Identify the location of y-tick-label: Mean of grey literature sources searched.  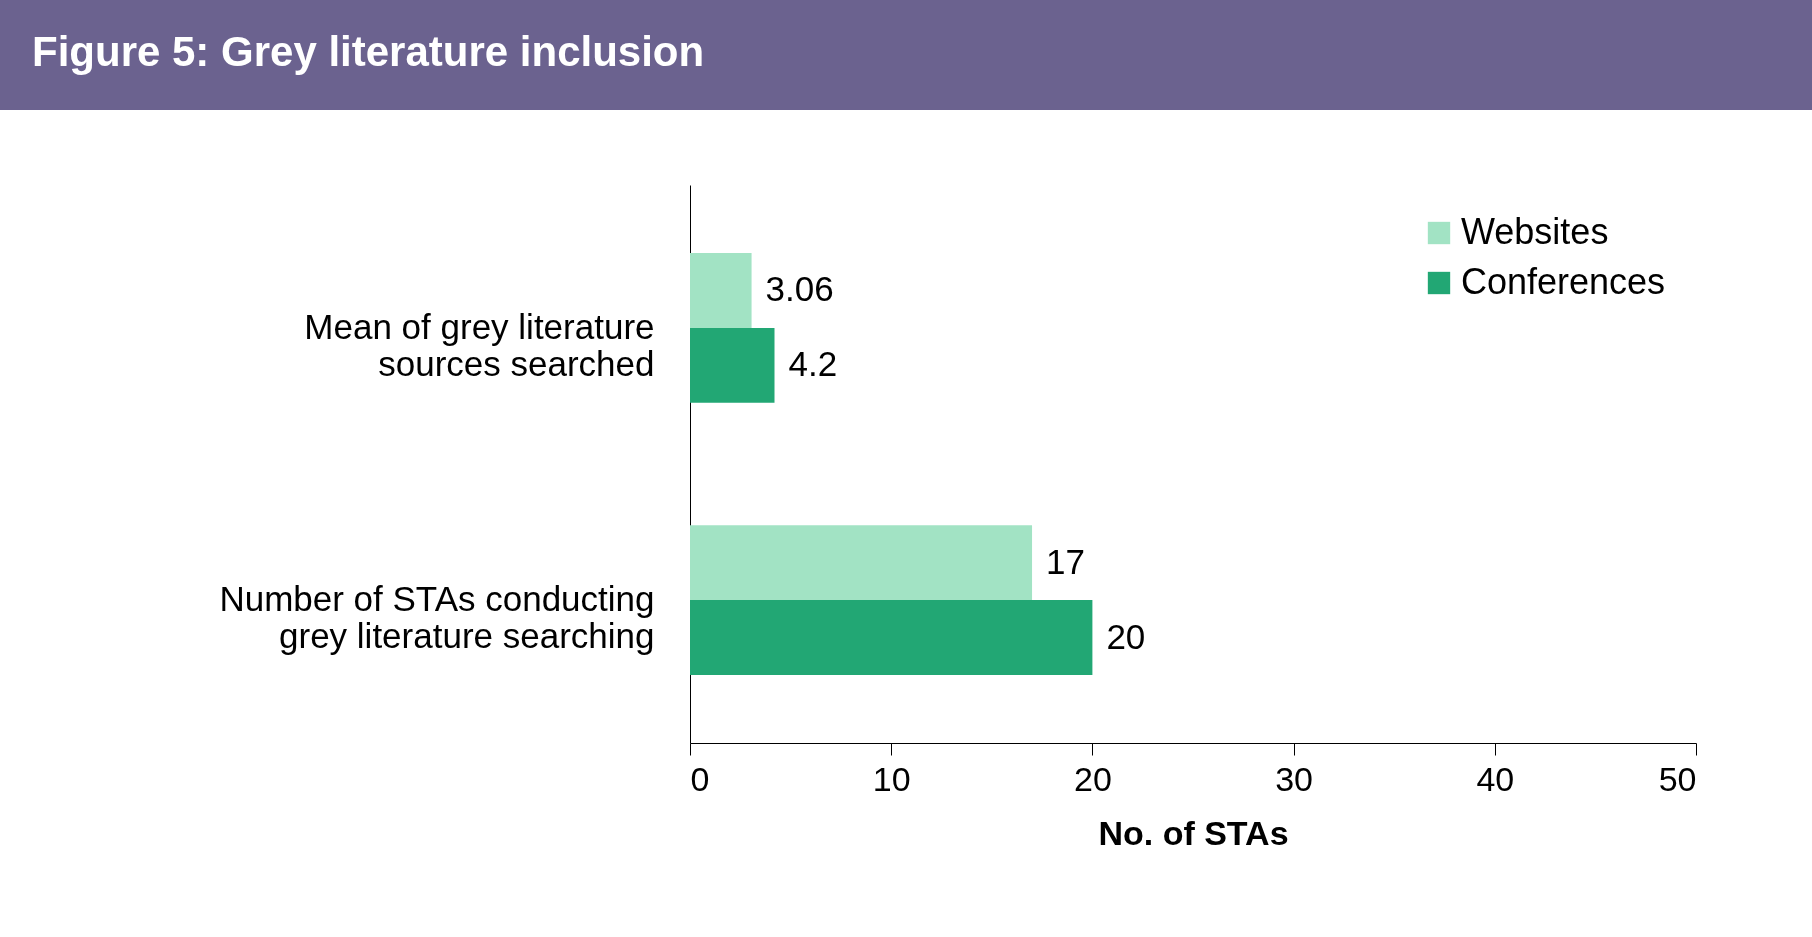
(479, 344).